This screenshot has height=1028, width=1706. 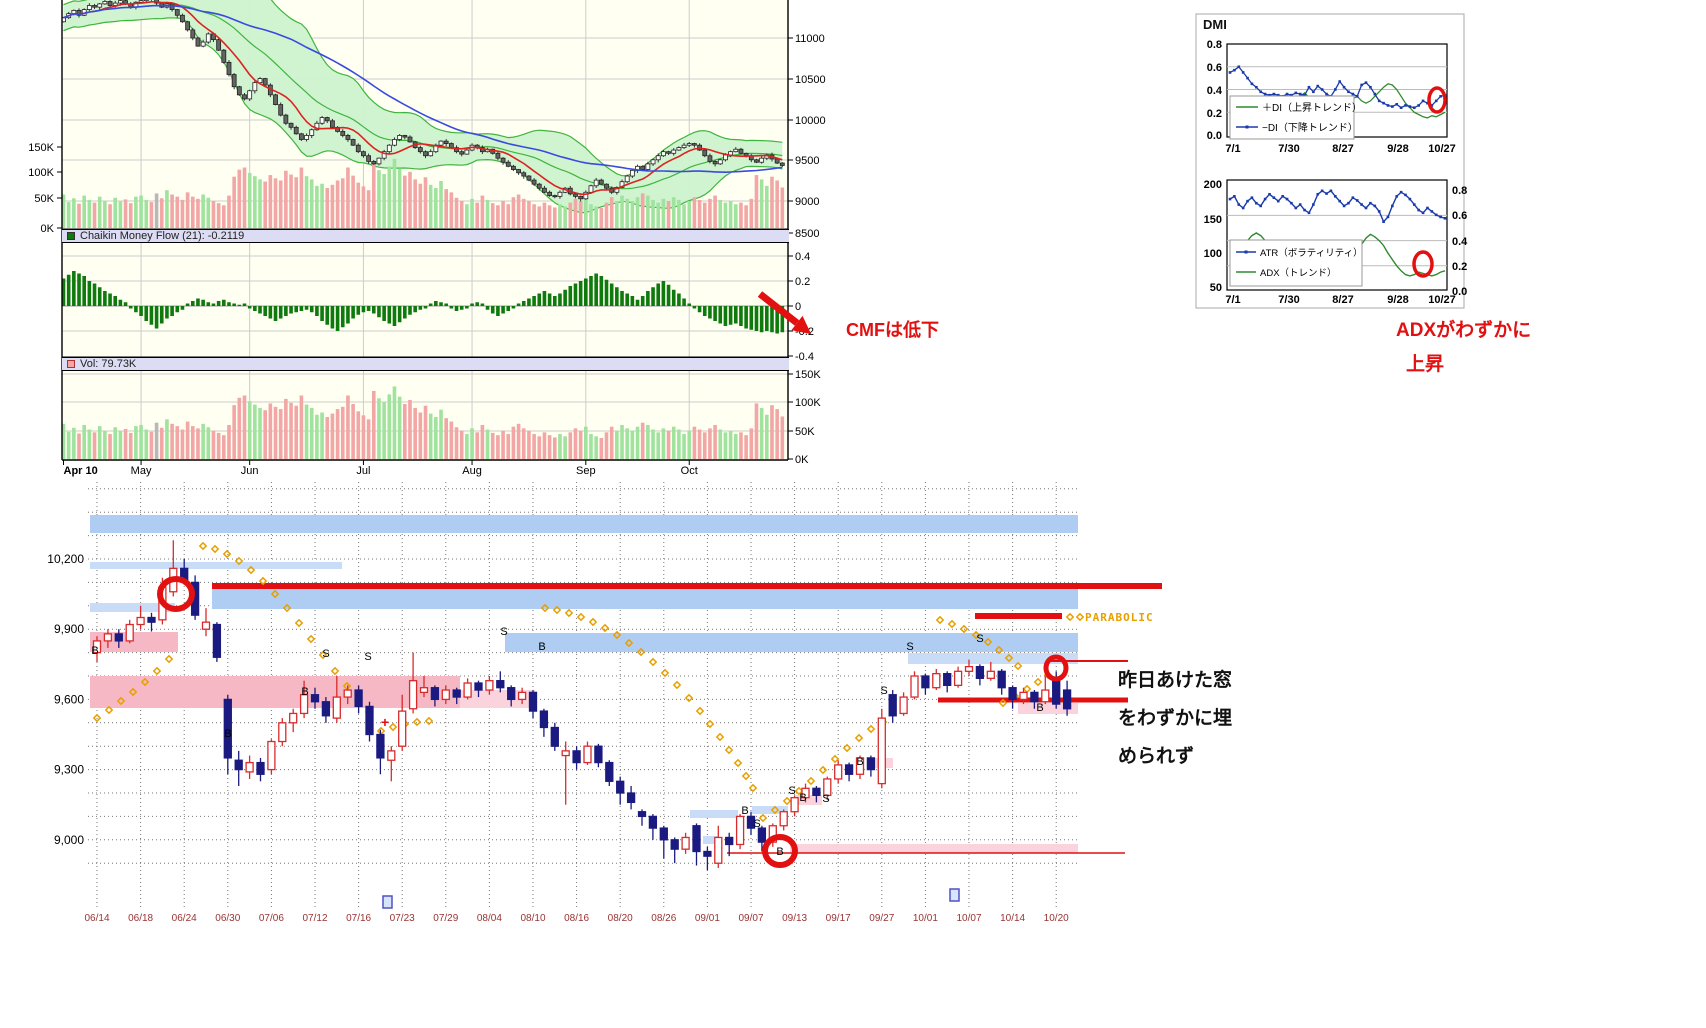 I want to click on svg-text: 07/06, so click(x=271, y=918).